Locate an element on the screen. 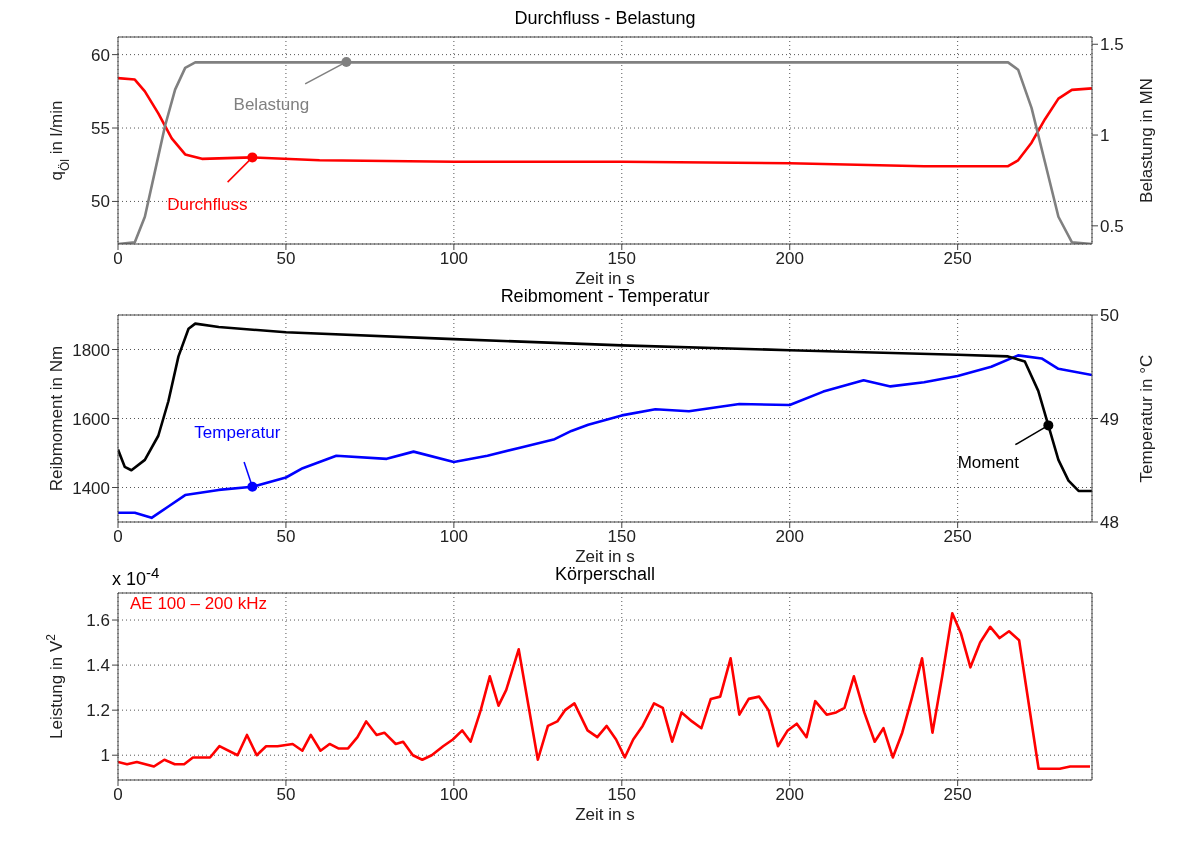  y-tick-label: 55 is located at coordinates (100, 129).